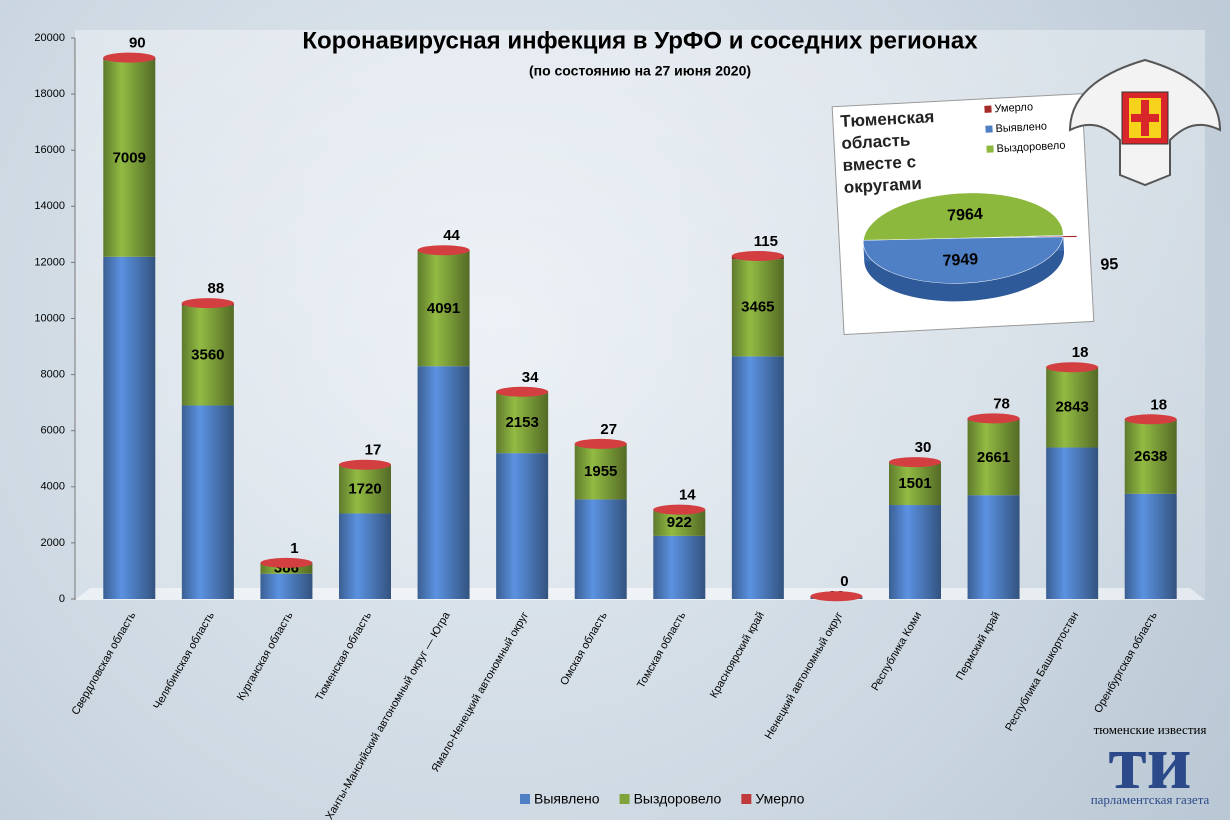 Image resolution: width=1230 pixels, height=820 pixels. I want to click on y-tick-label: 6000, so click(53, 431).